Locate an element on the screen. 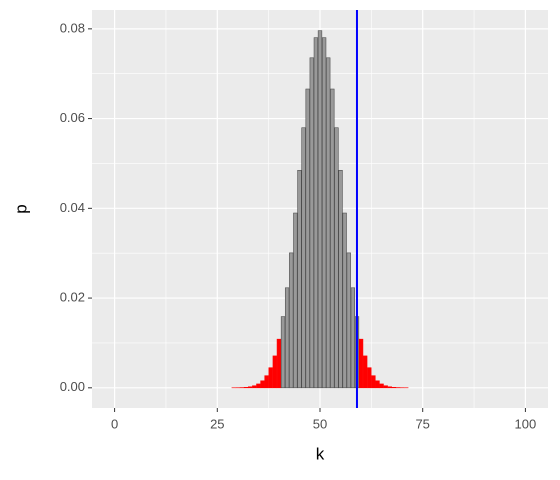 The image size is (560, 480). y-axis-title: p is located at coordinates (20, 208).